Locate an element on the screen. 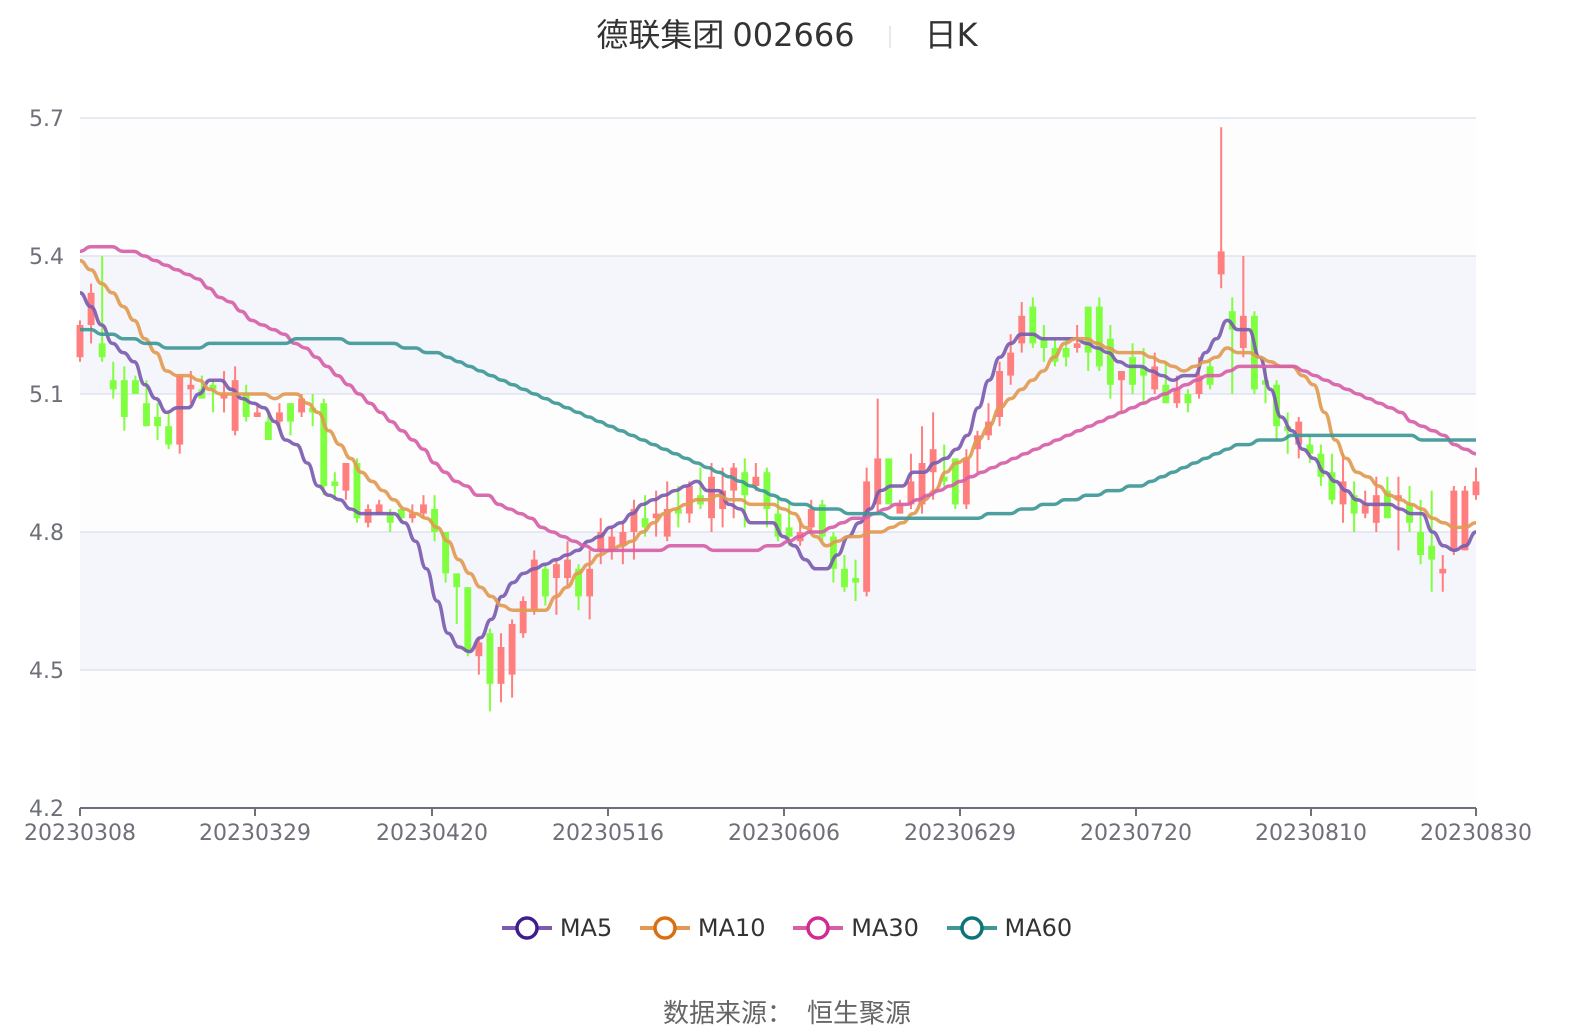 This screenshot has height=1034, width=1574. legend-item-ma10: MA10 is located at coordinates (702, 928).